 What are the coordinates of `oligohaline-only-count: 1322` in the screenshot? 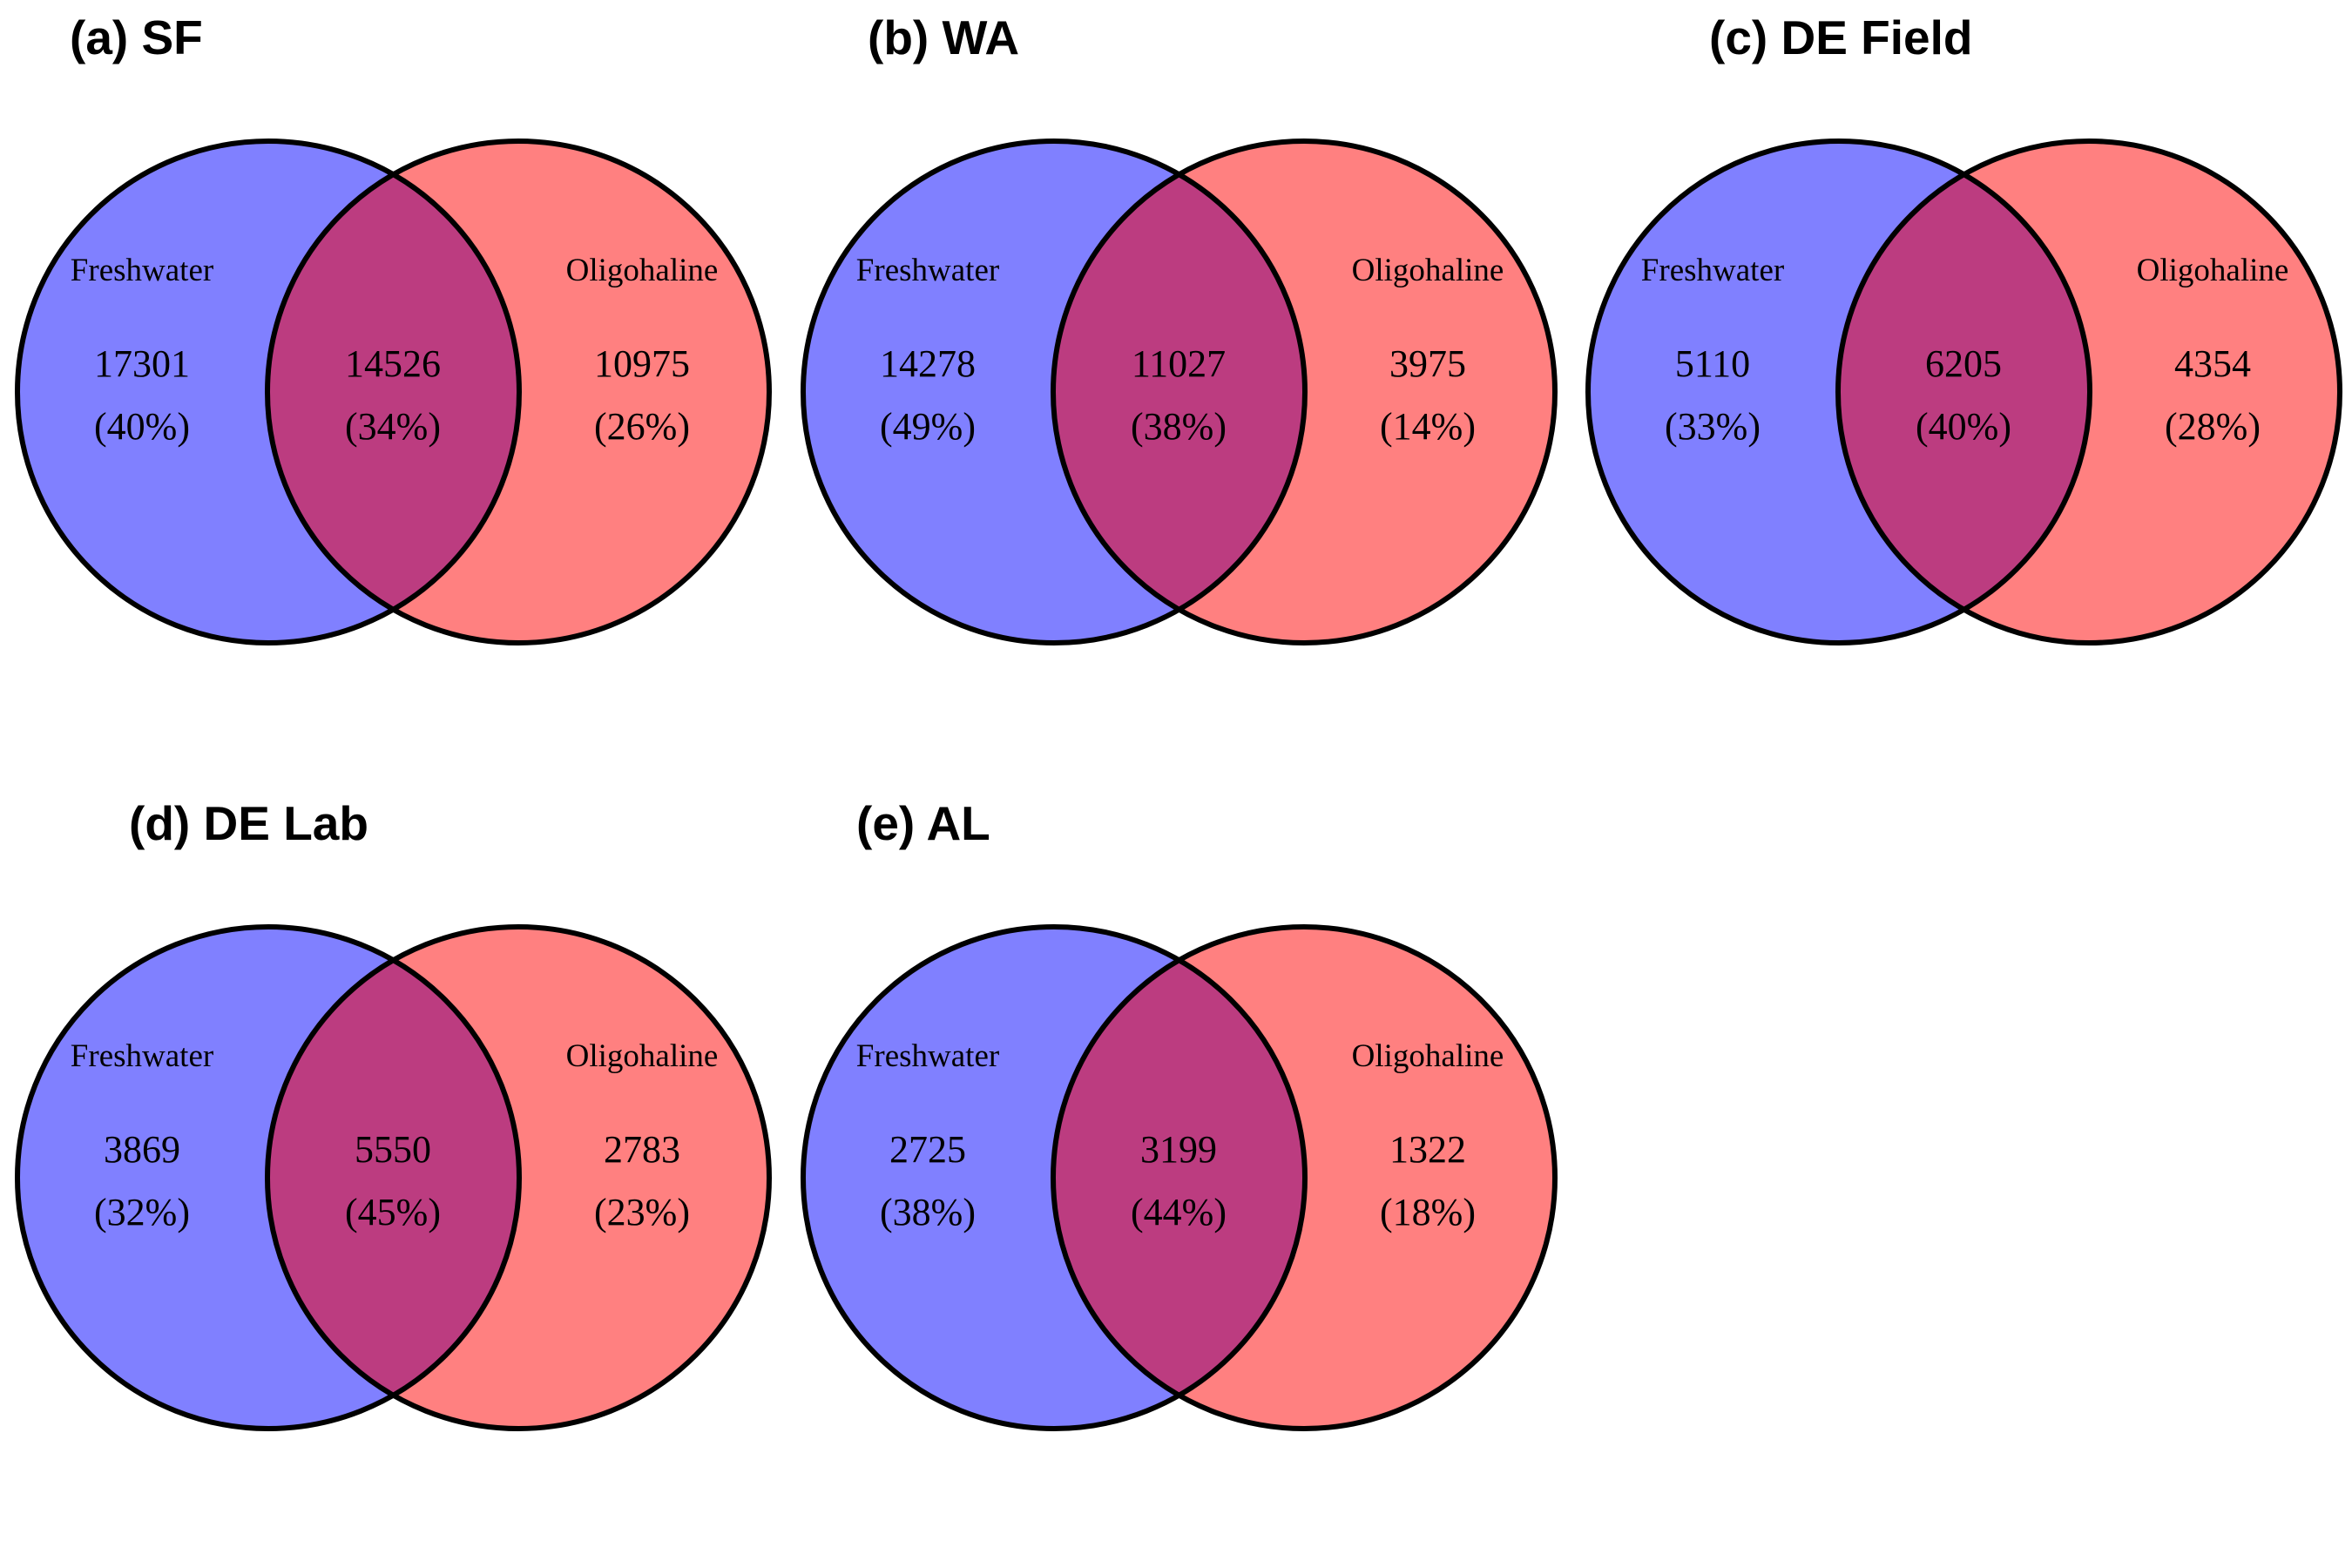 It's located at (1428, 1149).